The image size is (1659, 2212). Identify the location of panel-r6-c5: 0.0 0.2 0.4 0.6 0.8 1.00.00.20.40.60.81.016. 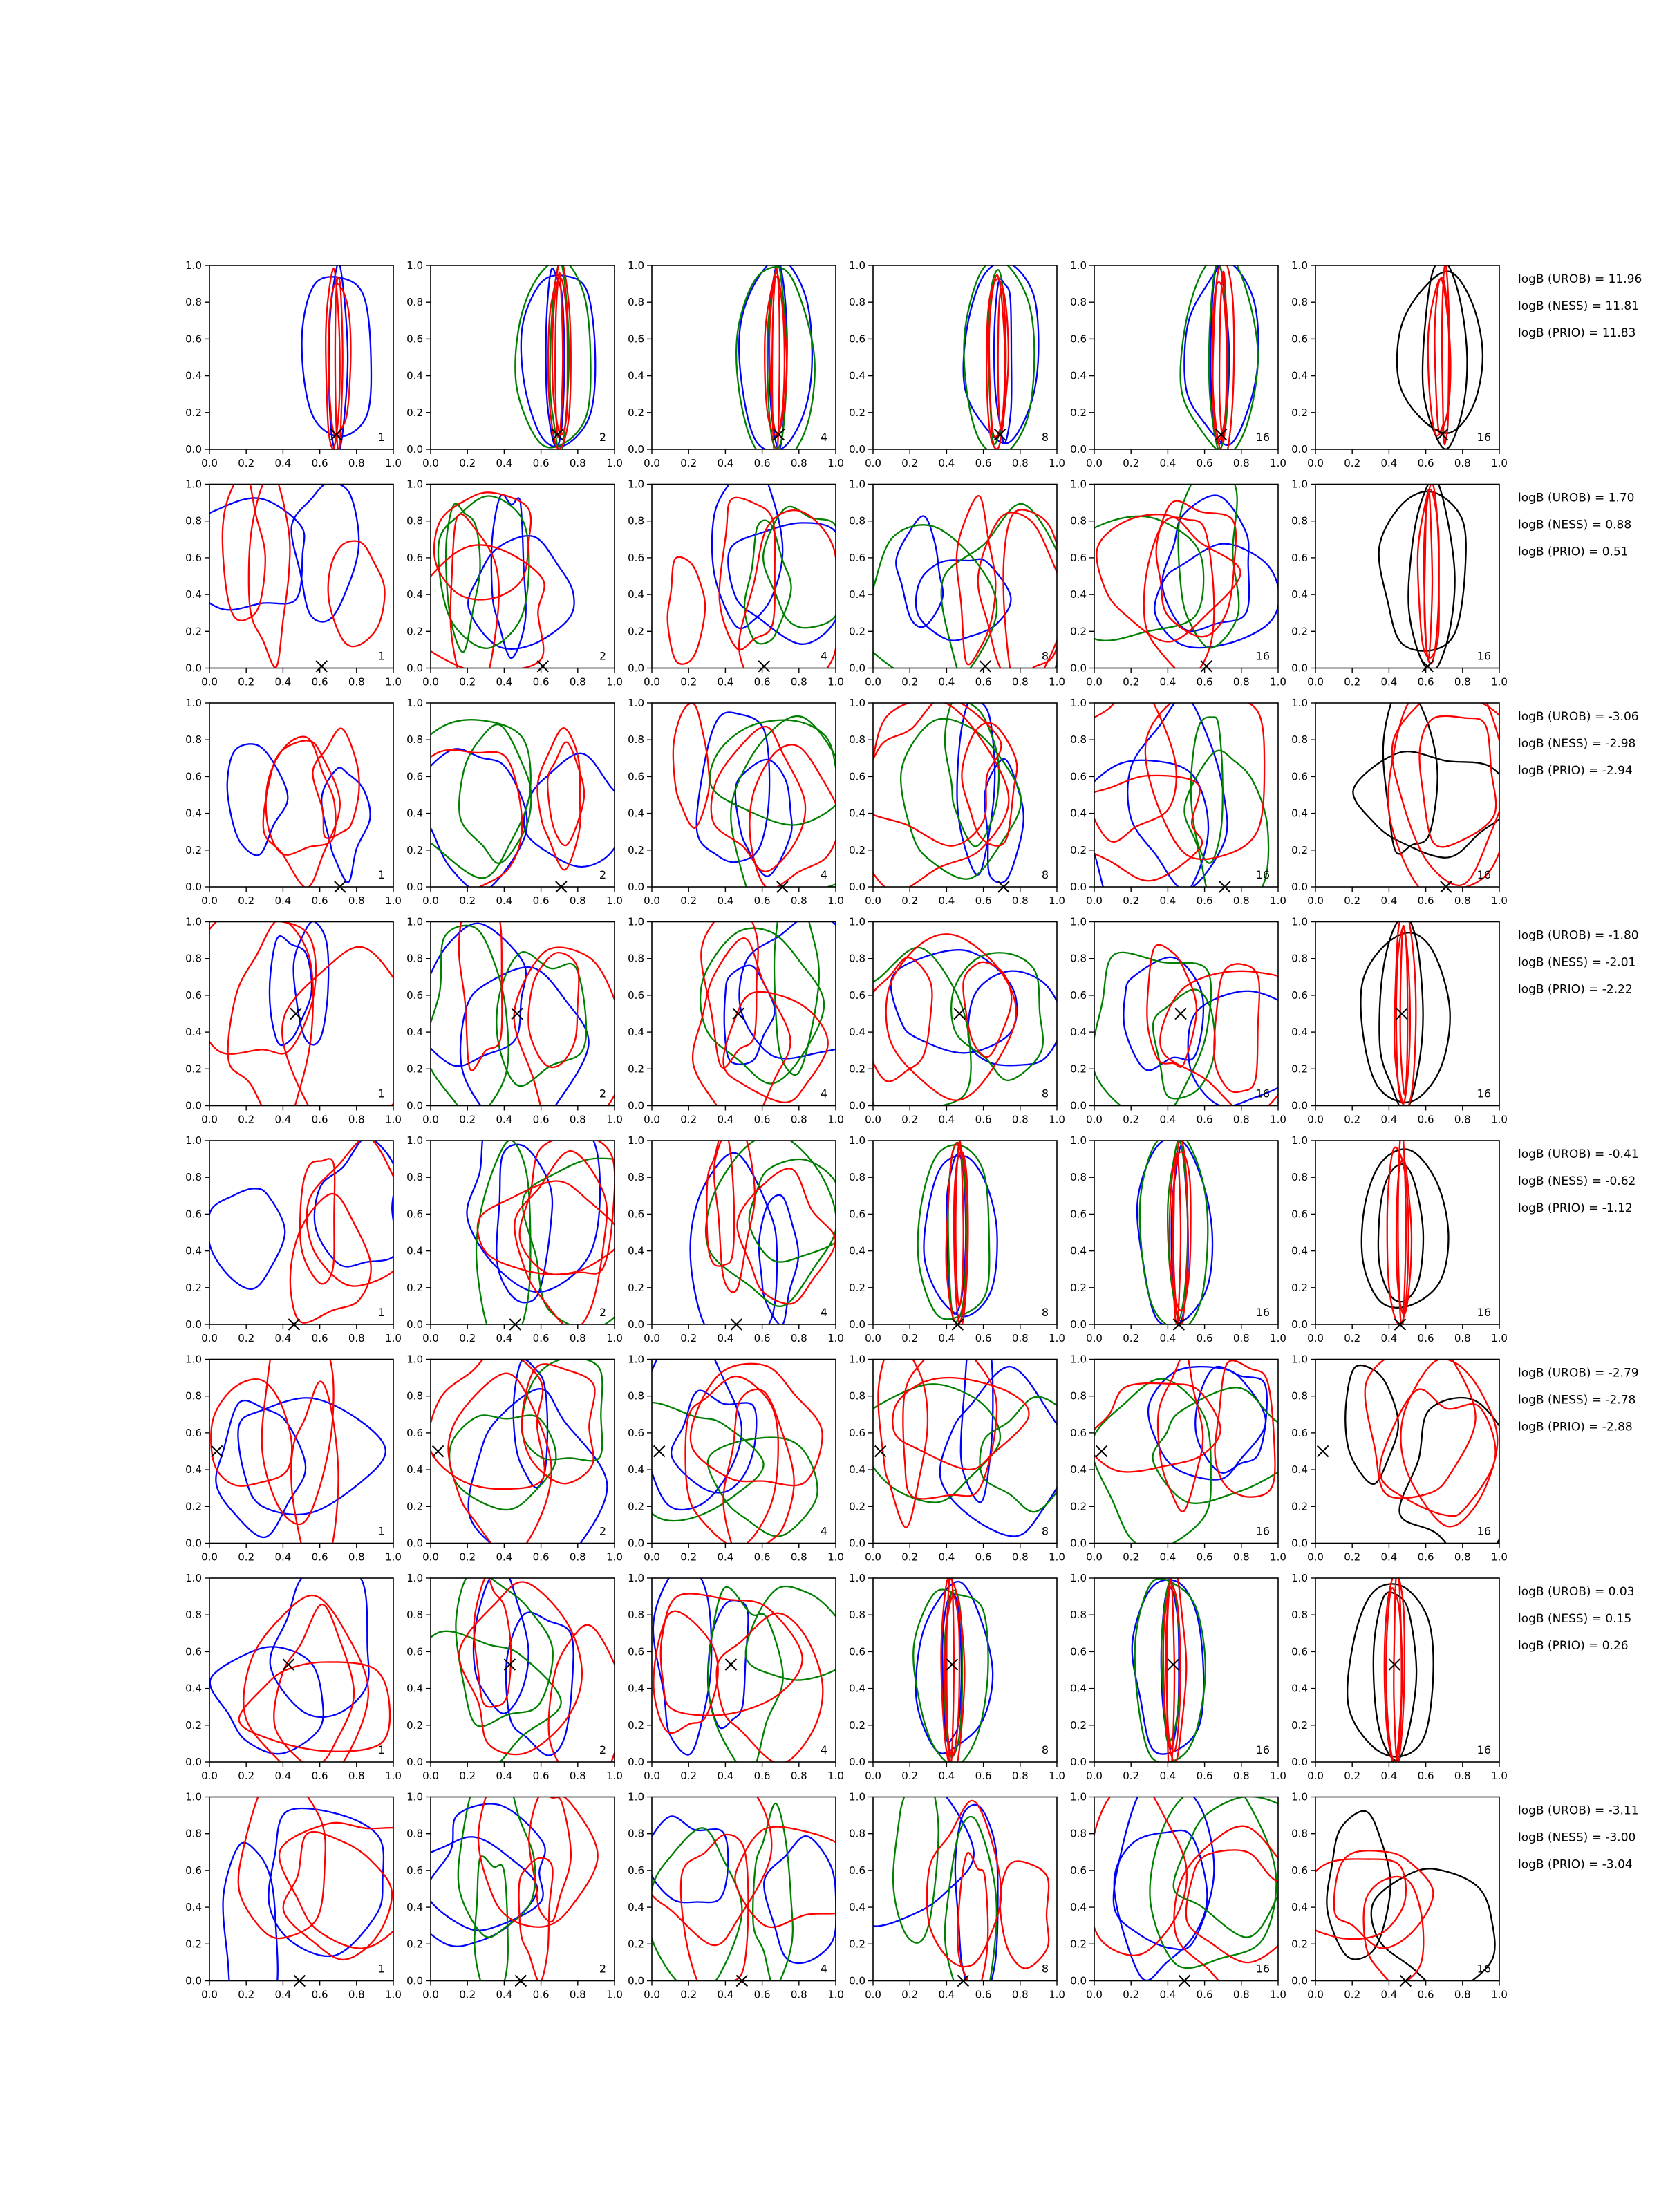
(1178, 1459).